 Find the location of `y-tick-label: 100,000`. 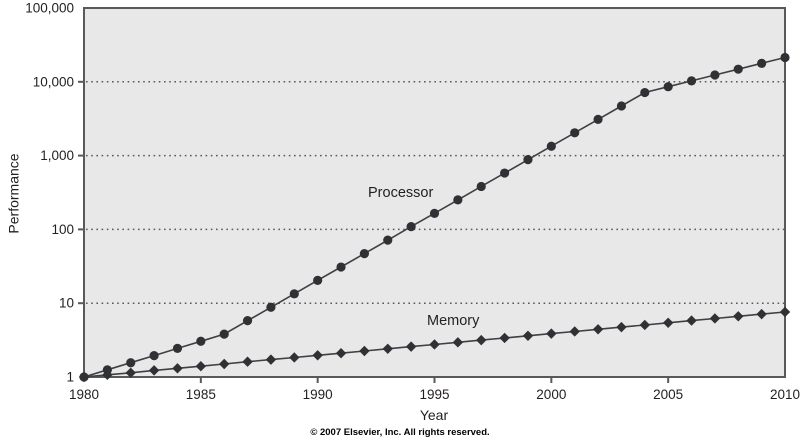

y-tick-label: 100,000 is located at coordinates (49, 8).